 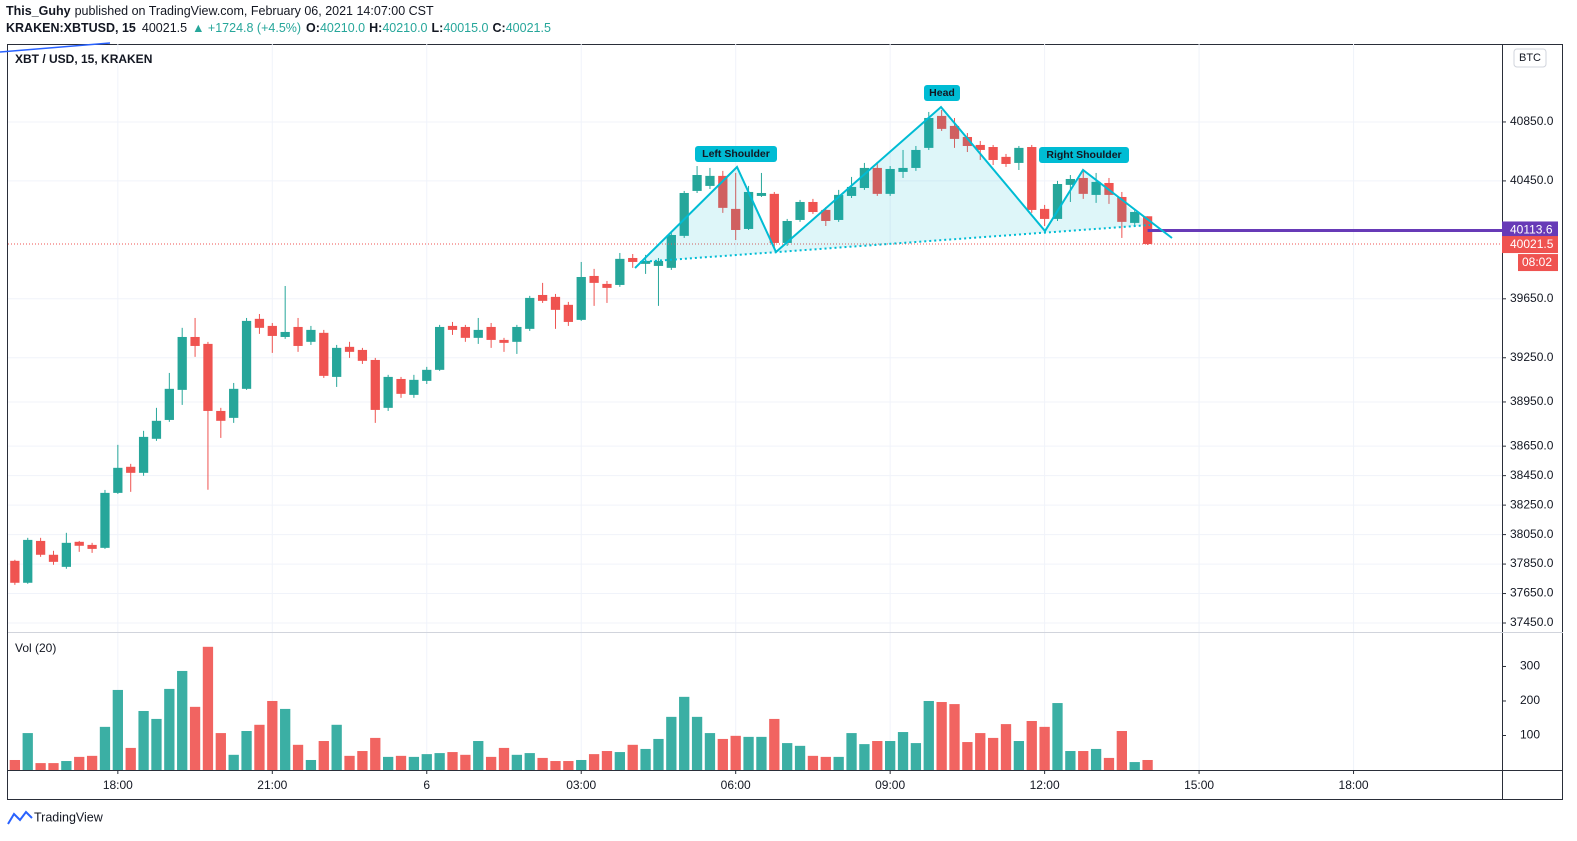 I want to click on pattern-line, so click(x=903, y=187).